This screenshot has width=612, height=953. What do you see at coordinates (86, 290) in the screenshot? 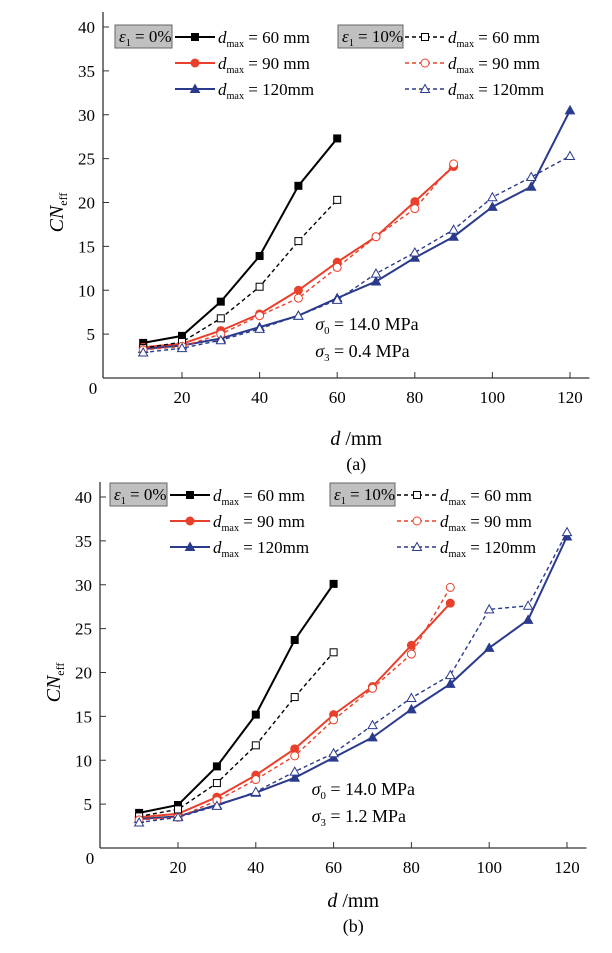
I see `y-tick-label: 10` at bounding box center [86, 290].